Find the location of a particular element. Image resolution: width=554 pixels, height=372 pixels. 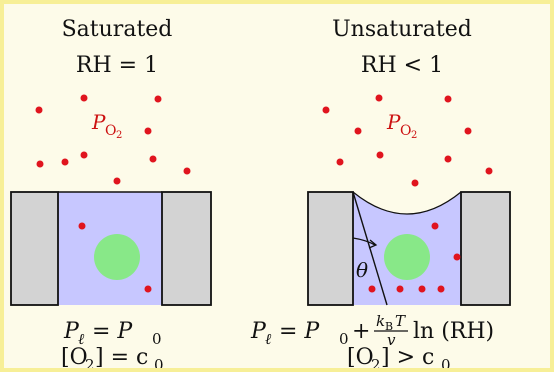

right-gas-label: P O 2 is located at coordinates (401, 125).